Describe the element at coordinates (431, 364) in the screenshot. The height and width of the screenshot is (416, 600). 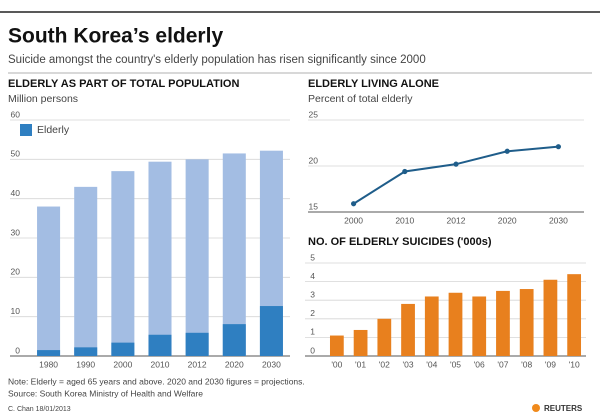
I see `x-tick-label: '04` at that location.